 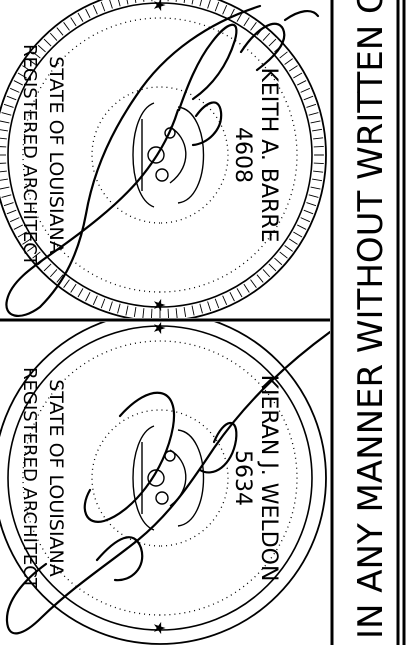 I want to click on seal-top-registered: REGISTERED ARCHITECT, so click(x=29, y=155).